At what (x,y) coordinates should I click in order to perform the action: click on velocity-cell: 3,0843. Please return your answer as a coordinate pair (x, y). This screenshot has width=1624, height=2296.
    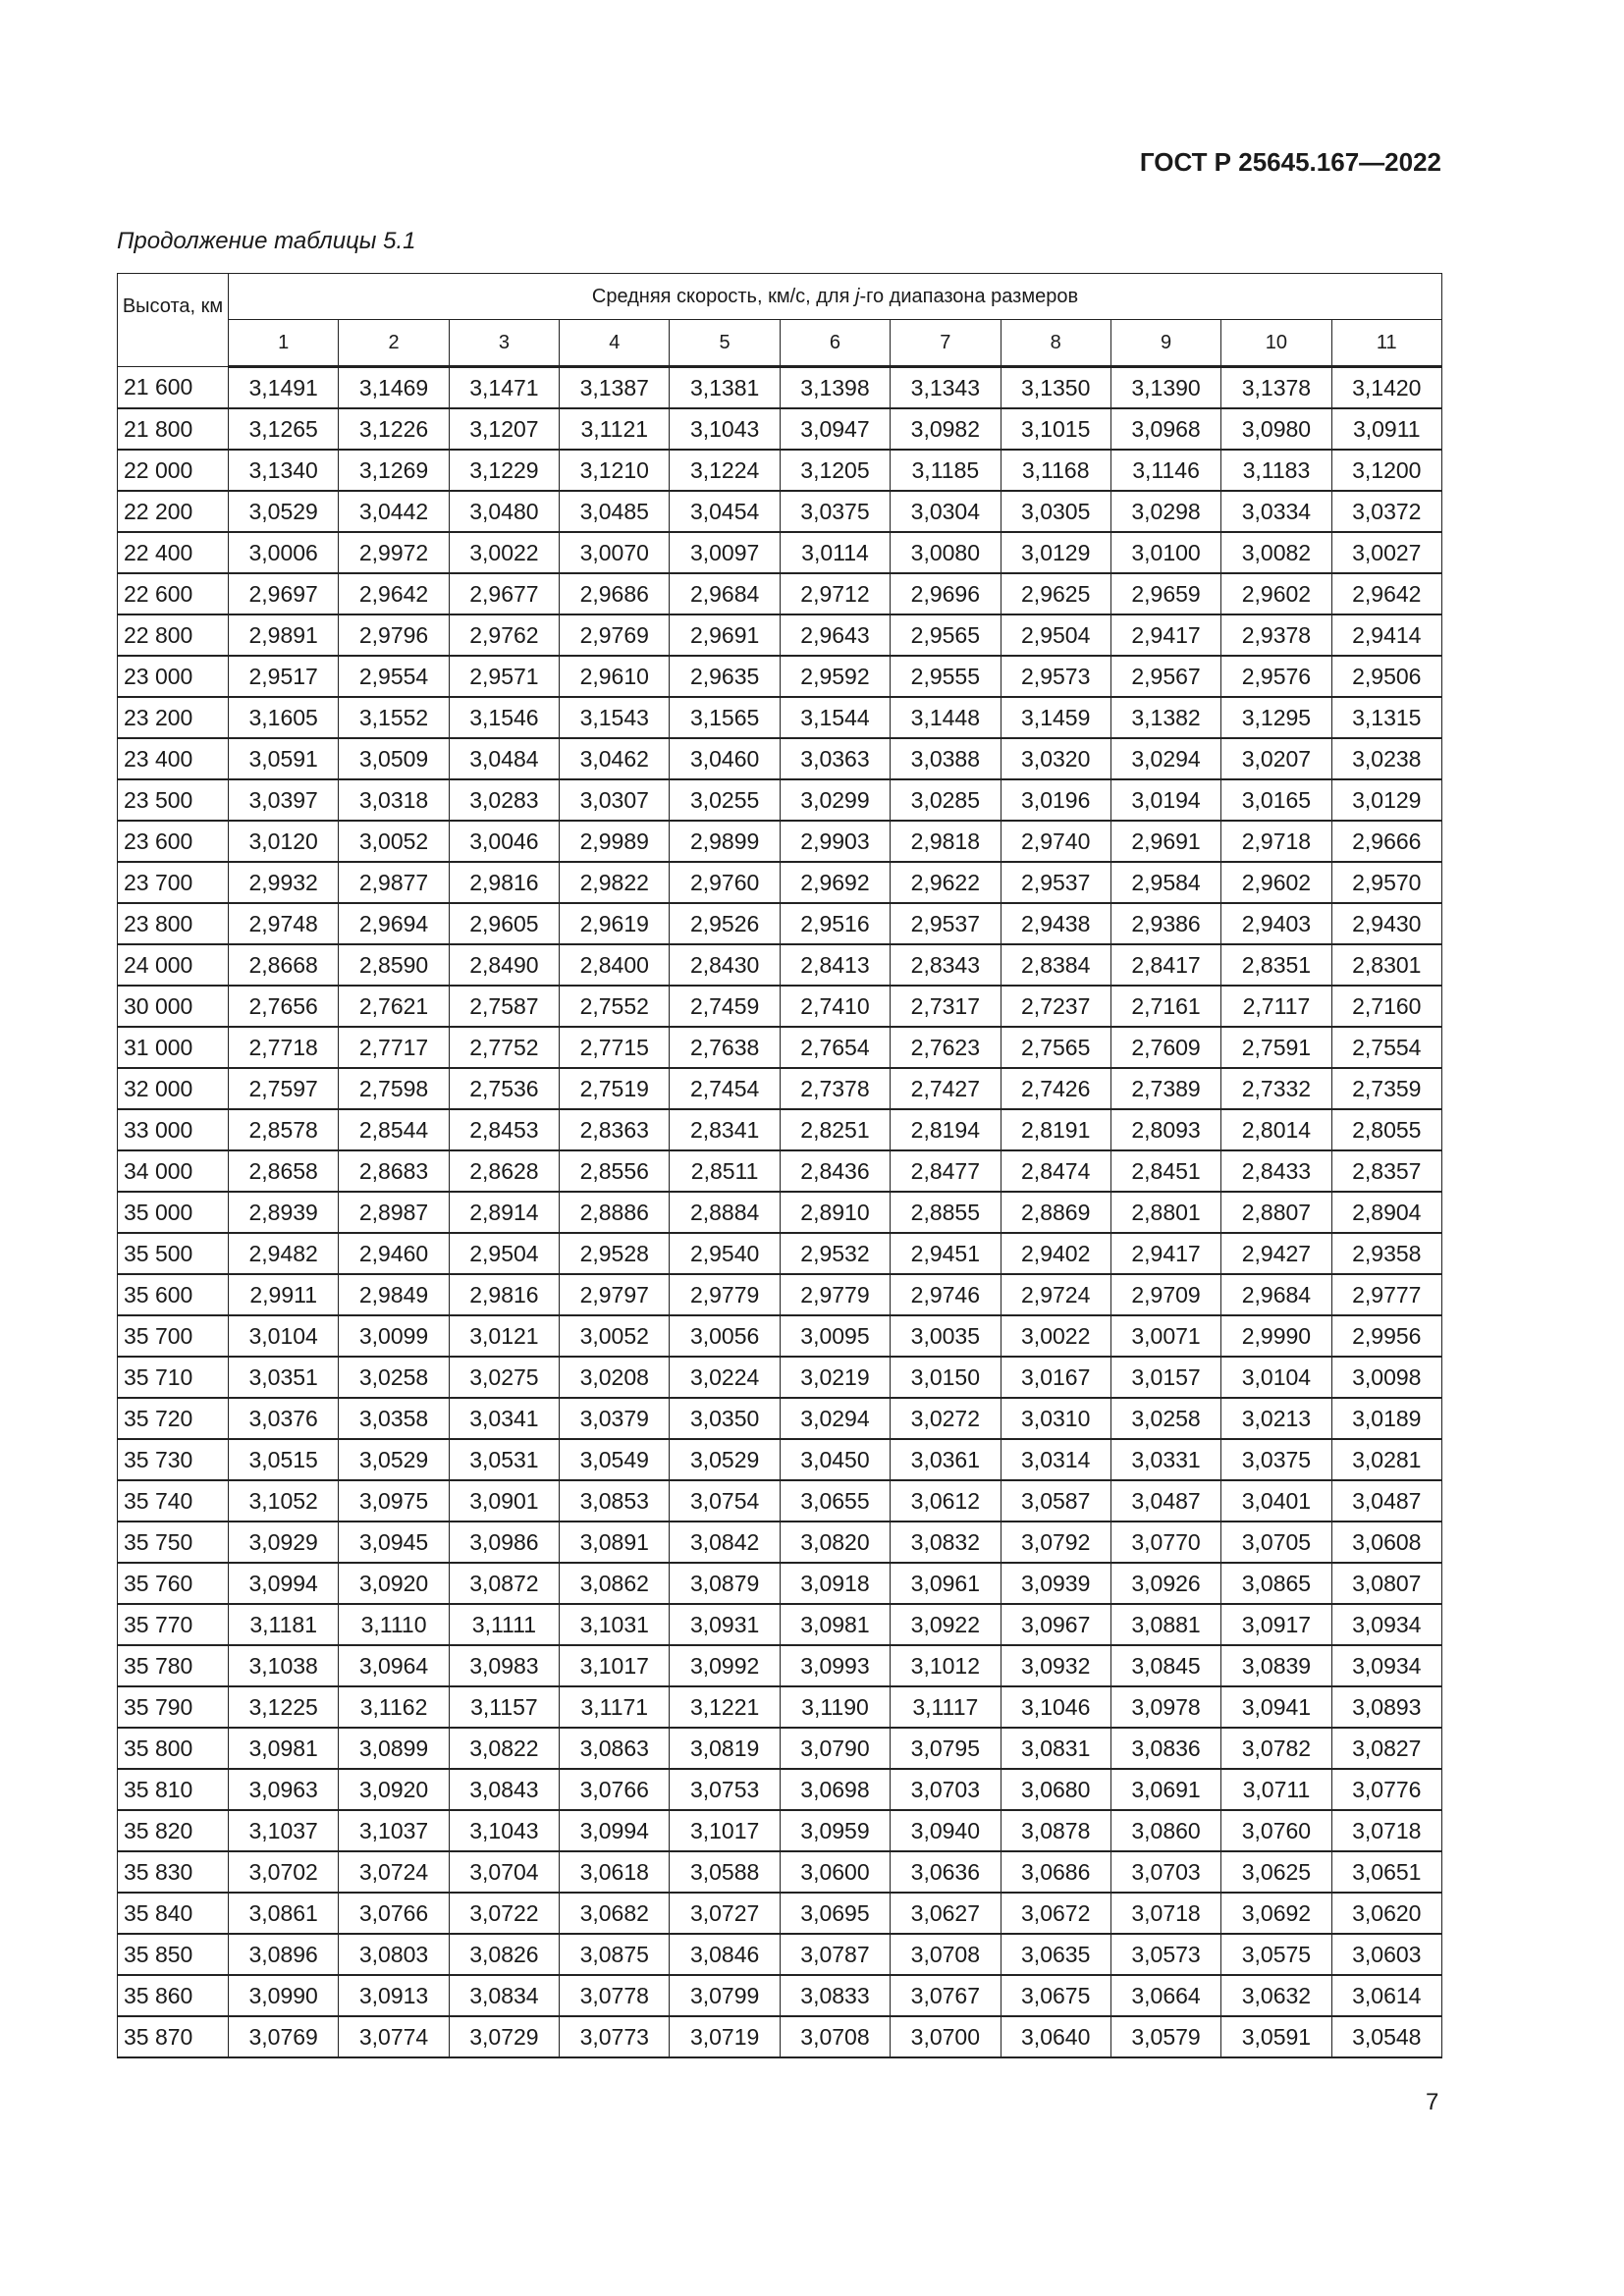
    Looking at the image, I should click on (504, 1789).